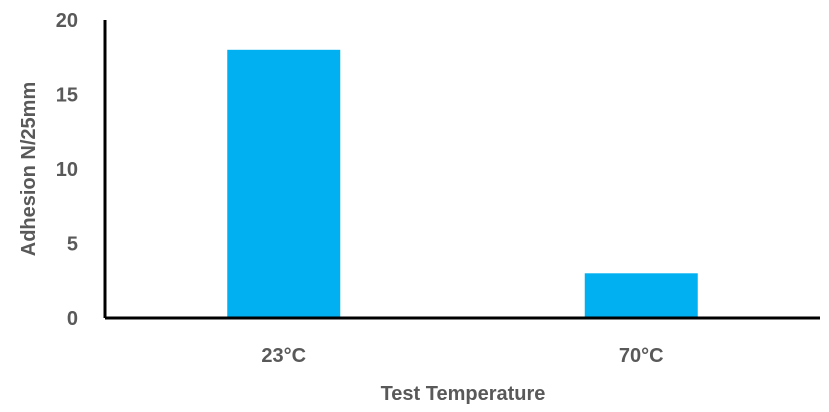 The height and width of the screenshot is (412, 829). What do you see at coordinates (463, 394) in the screenshot?
I see `x-axis-title: Test Temperature` at bounding box center [463, 394].